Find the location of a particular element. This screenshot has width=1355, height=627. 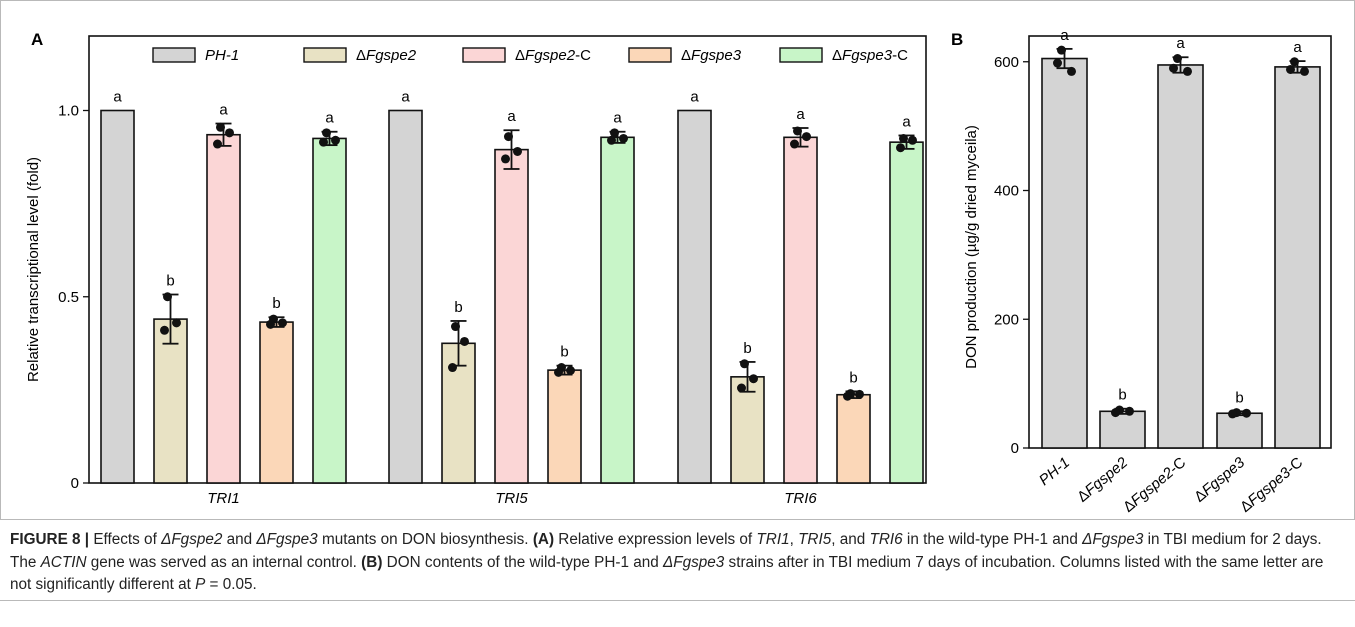

legend-label: ΔFgspe2-C is located at coordinates (553, 55).